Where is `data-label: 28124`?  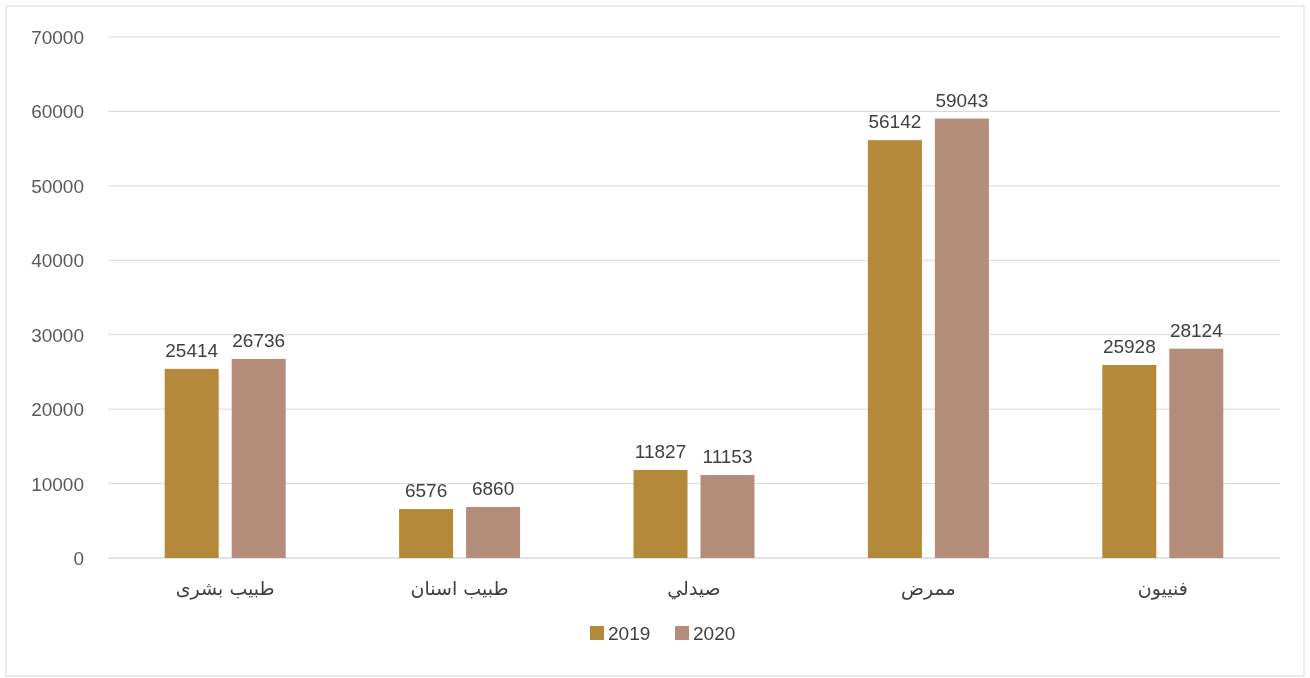
data-label: 28124 is located at coordinates (1196, 330).